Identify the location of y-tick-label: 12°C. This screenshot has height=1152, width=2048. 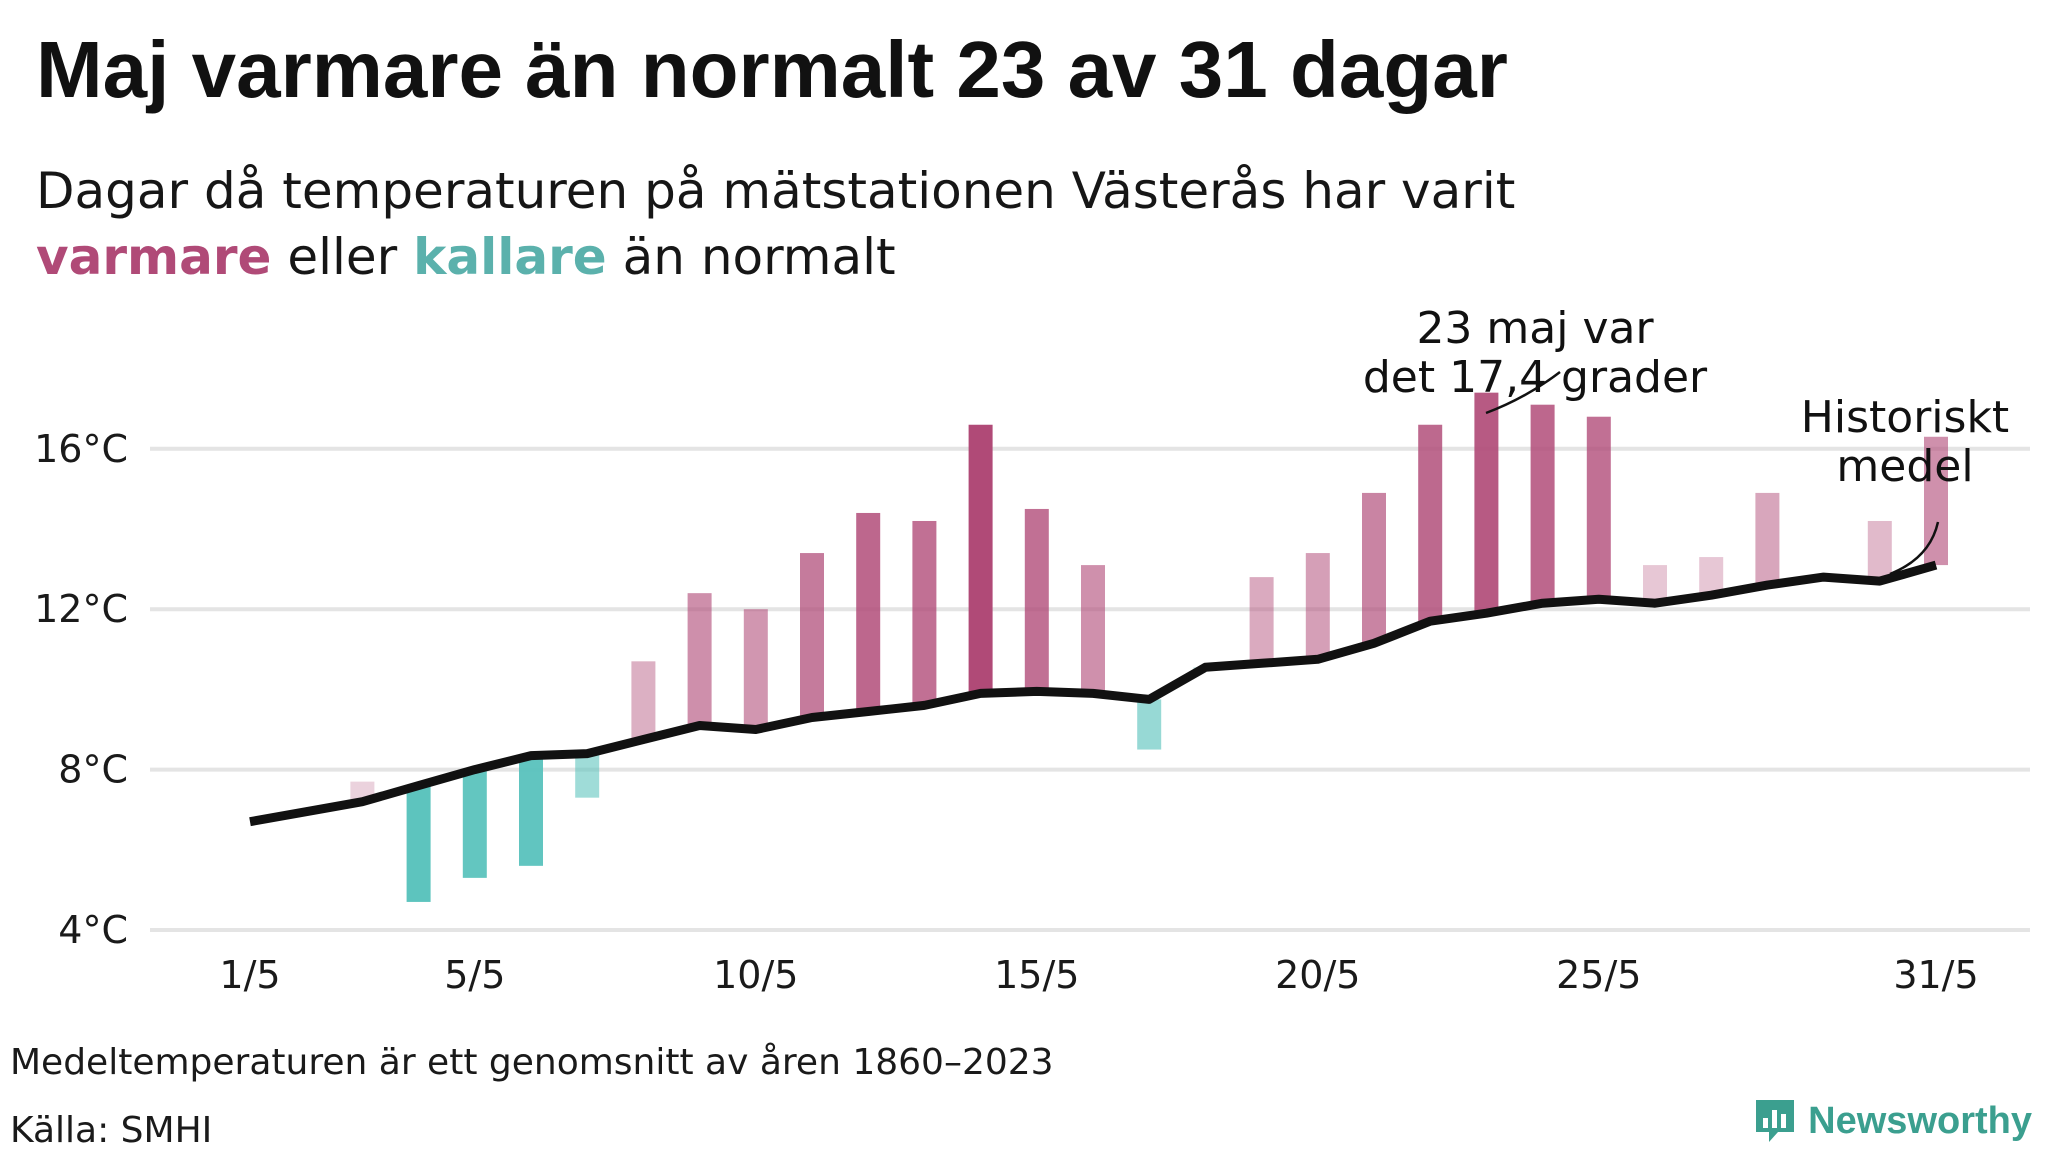
(81, 609).